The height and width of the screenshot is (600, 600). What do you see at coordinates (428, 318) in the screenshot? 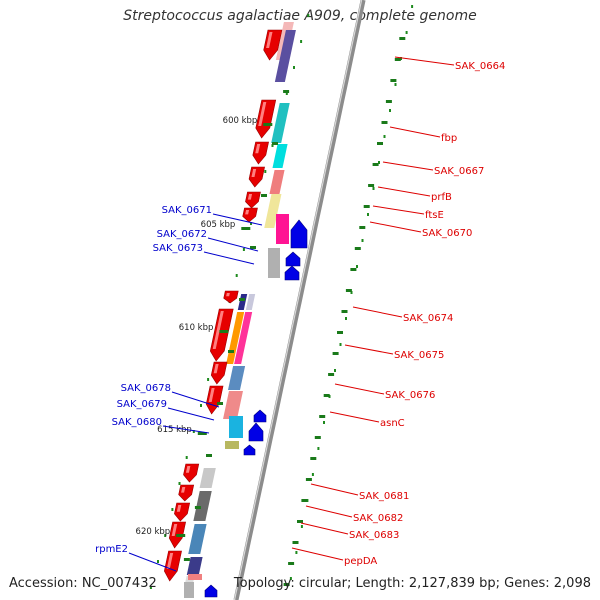
I see `gene-label-forward: SAK_0674` at bounding box center [428, 318].